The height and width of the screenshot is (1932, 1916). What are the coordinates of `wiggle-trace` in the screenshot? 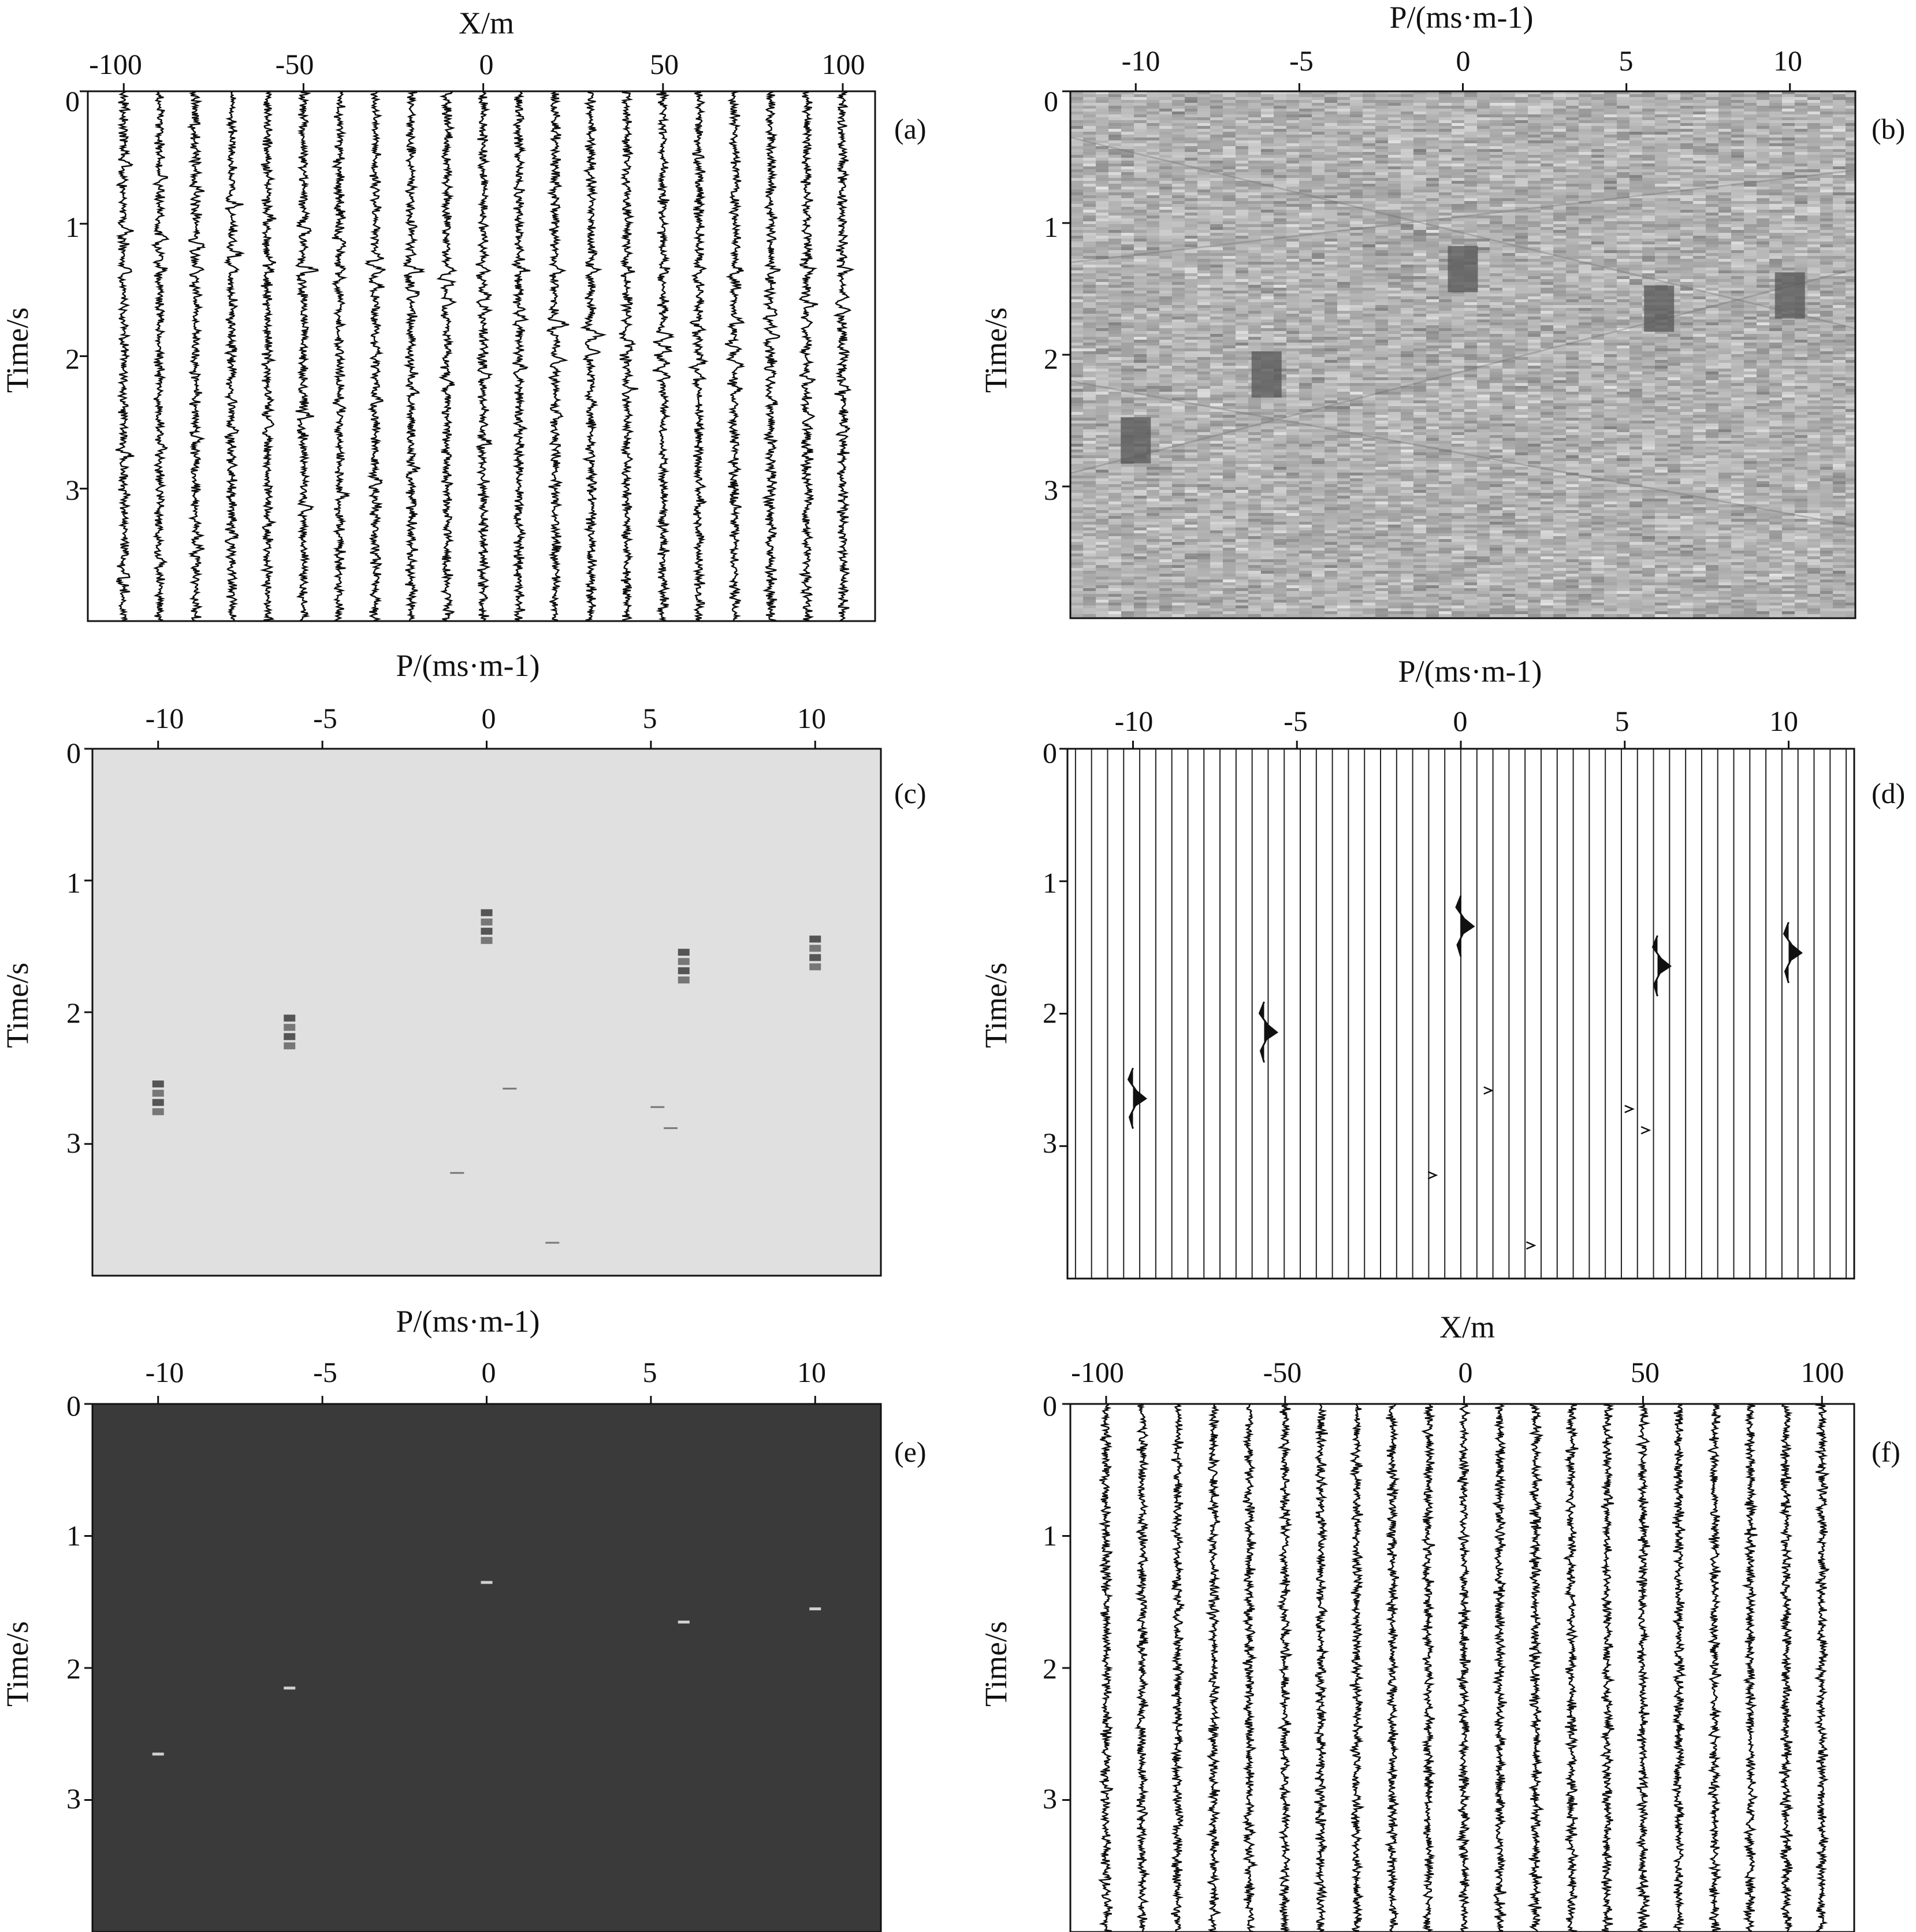 It's located at (593, 356).